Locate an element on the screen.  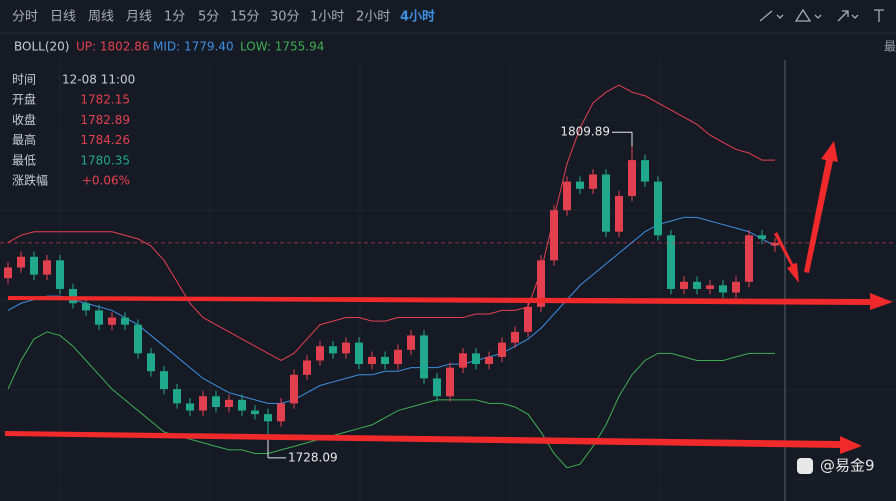
text-tool-icon is located at coordinates (879, 15).